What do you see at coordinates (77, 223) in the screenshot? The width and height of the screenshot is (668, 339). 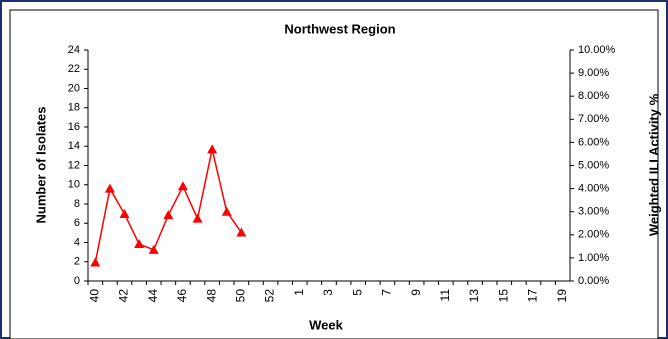 I see `y-tick-label: 6` at bounding box center [77, 223].